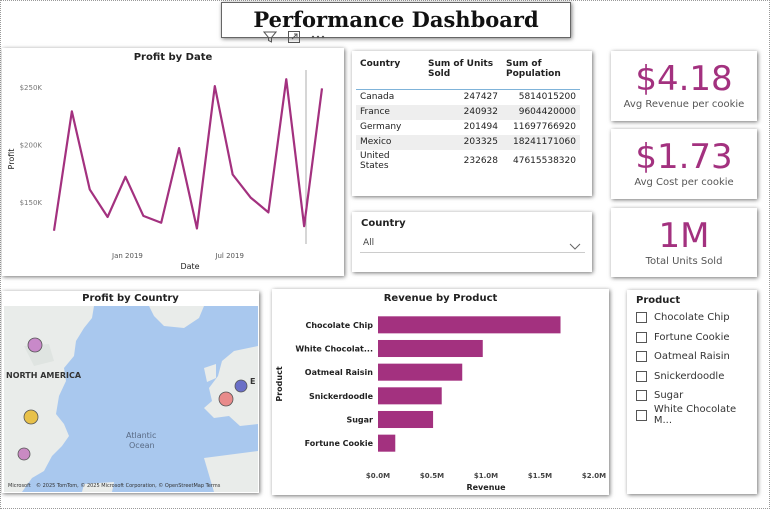 This screenshot has width=770, height=509. Describe the element at coordinates (480, 97) in the screenshot. I see `table-cell-units-sold: 247427` at that location.